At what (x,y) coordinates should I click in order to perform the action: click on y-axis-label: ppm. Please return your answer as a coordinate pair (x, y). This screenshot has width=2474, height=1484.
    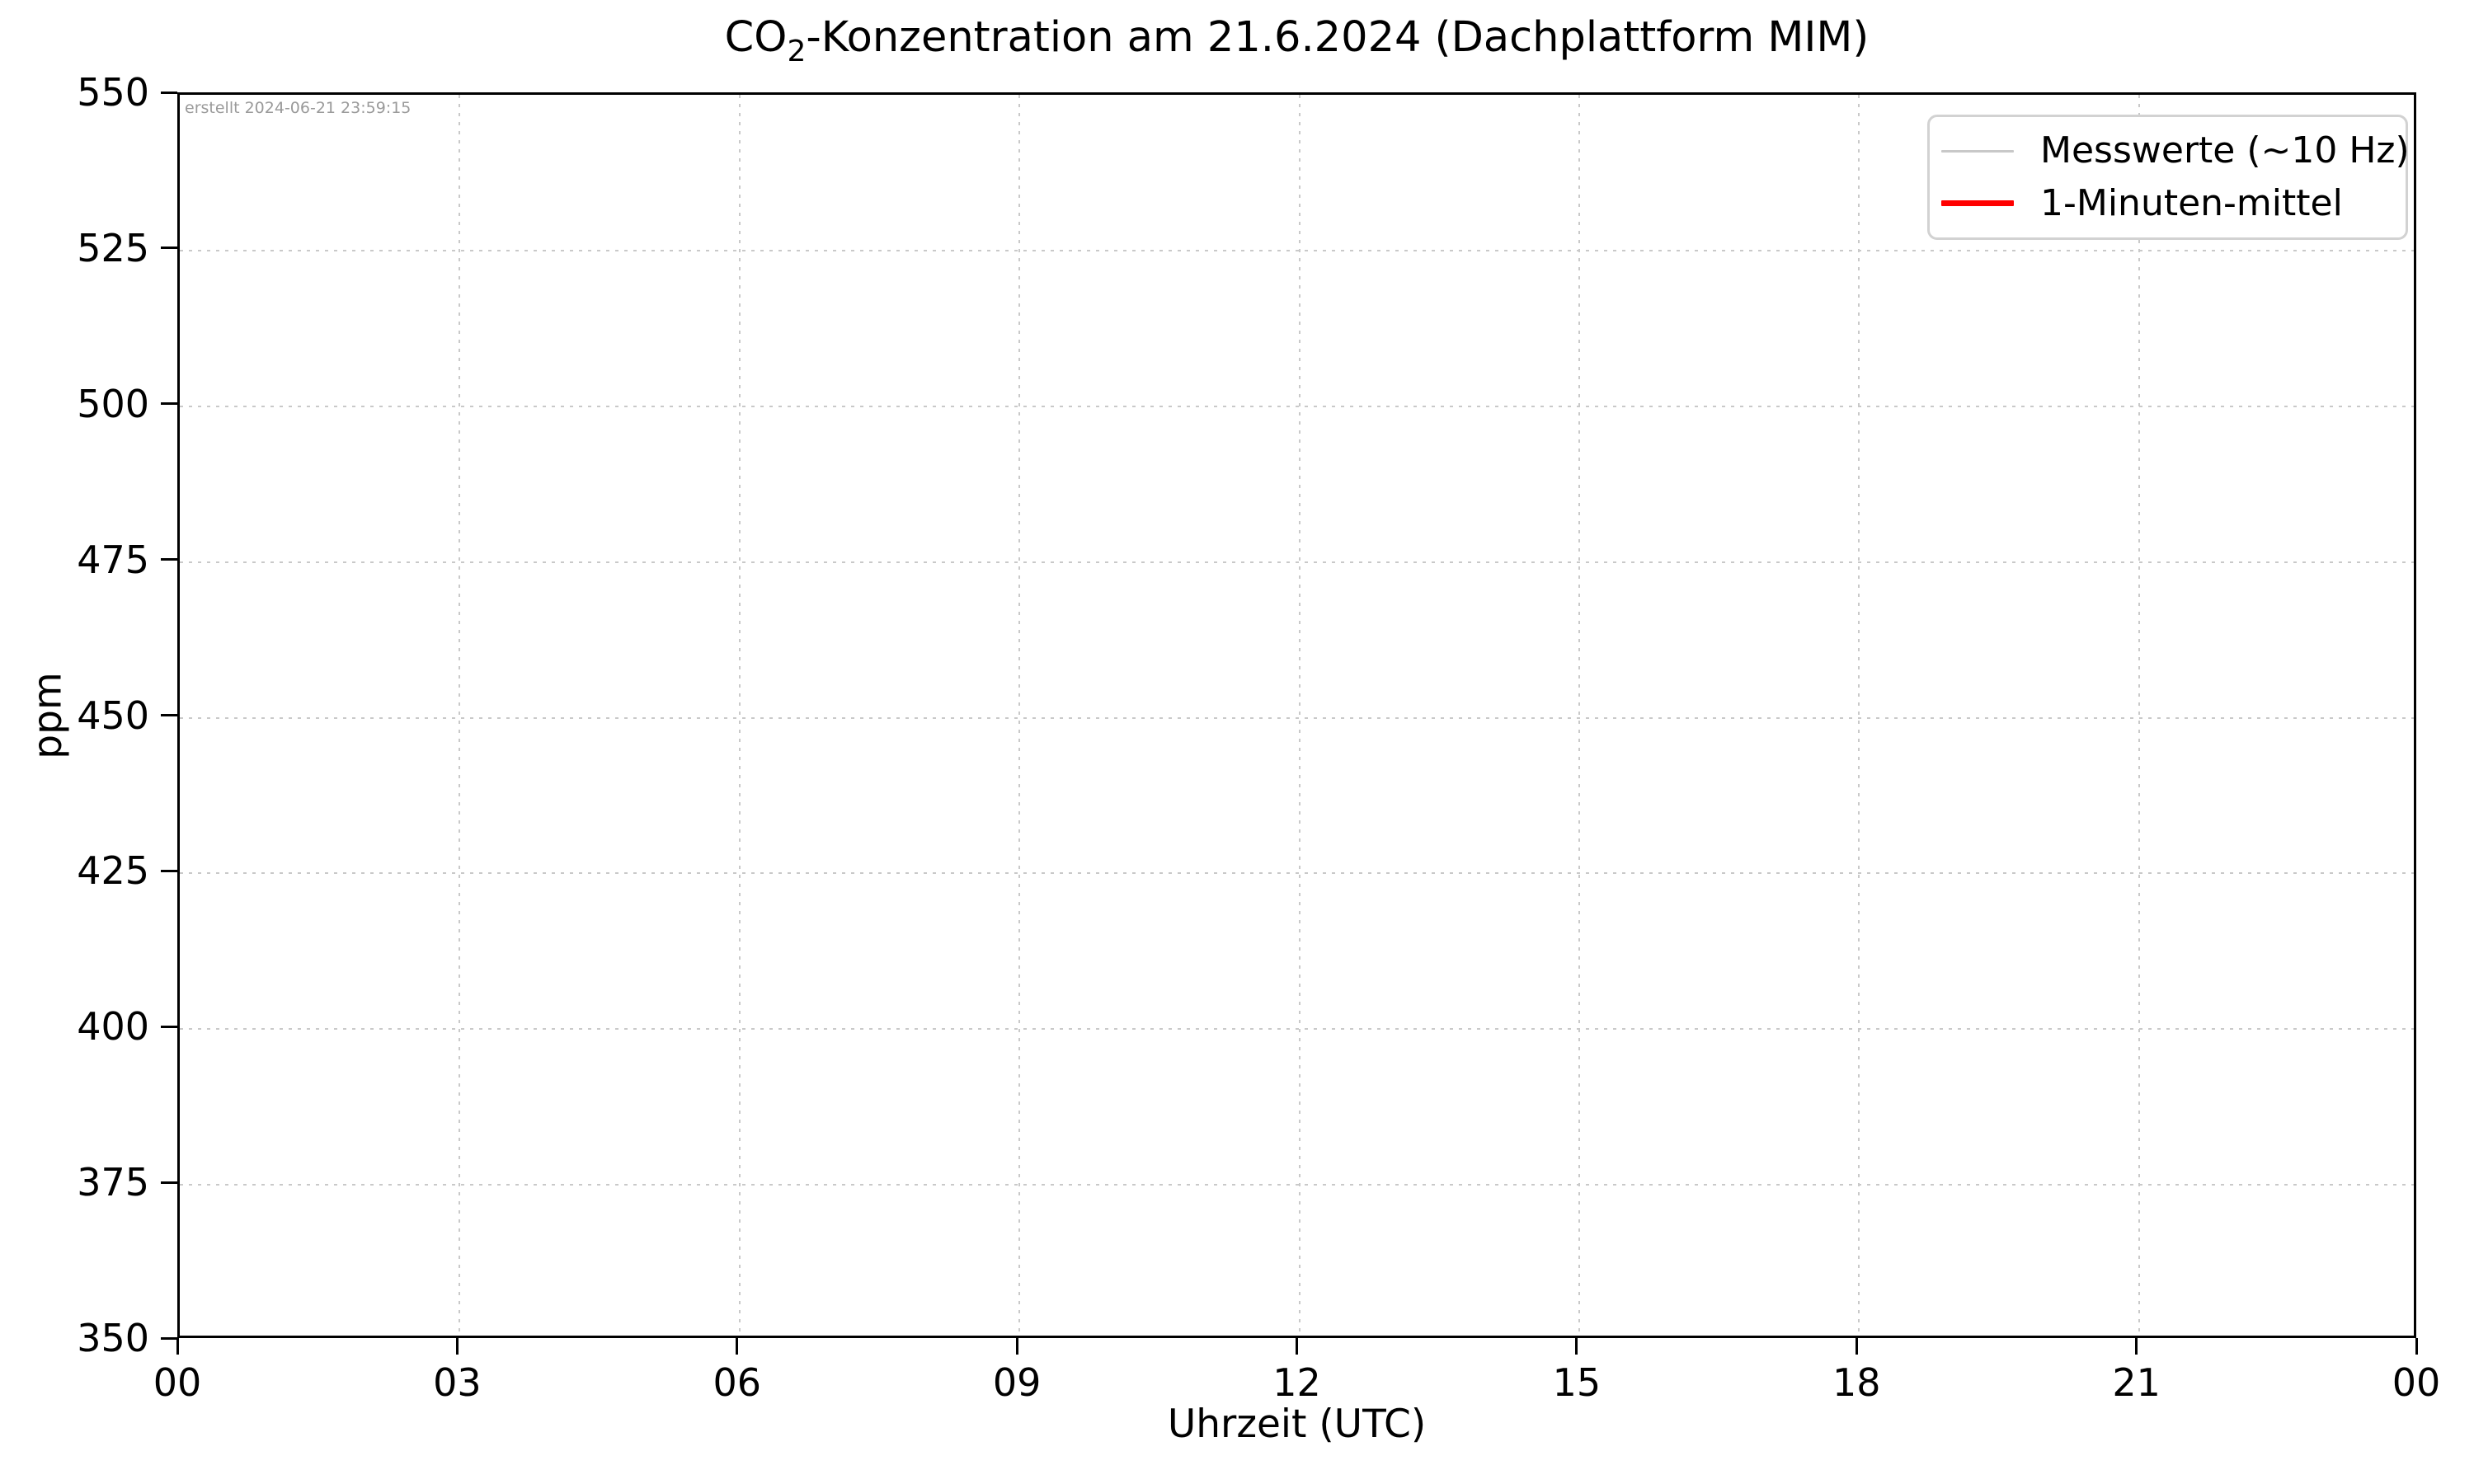
    Looking at the image, I should click on (48, 715).